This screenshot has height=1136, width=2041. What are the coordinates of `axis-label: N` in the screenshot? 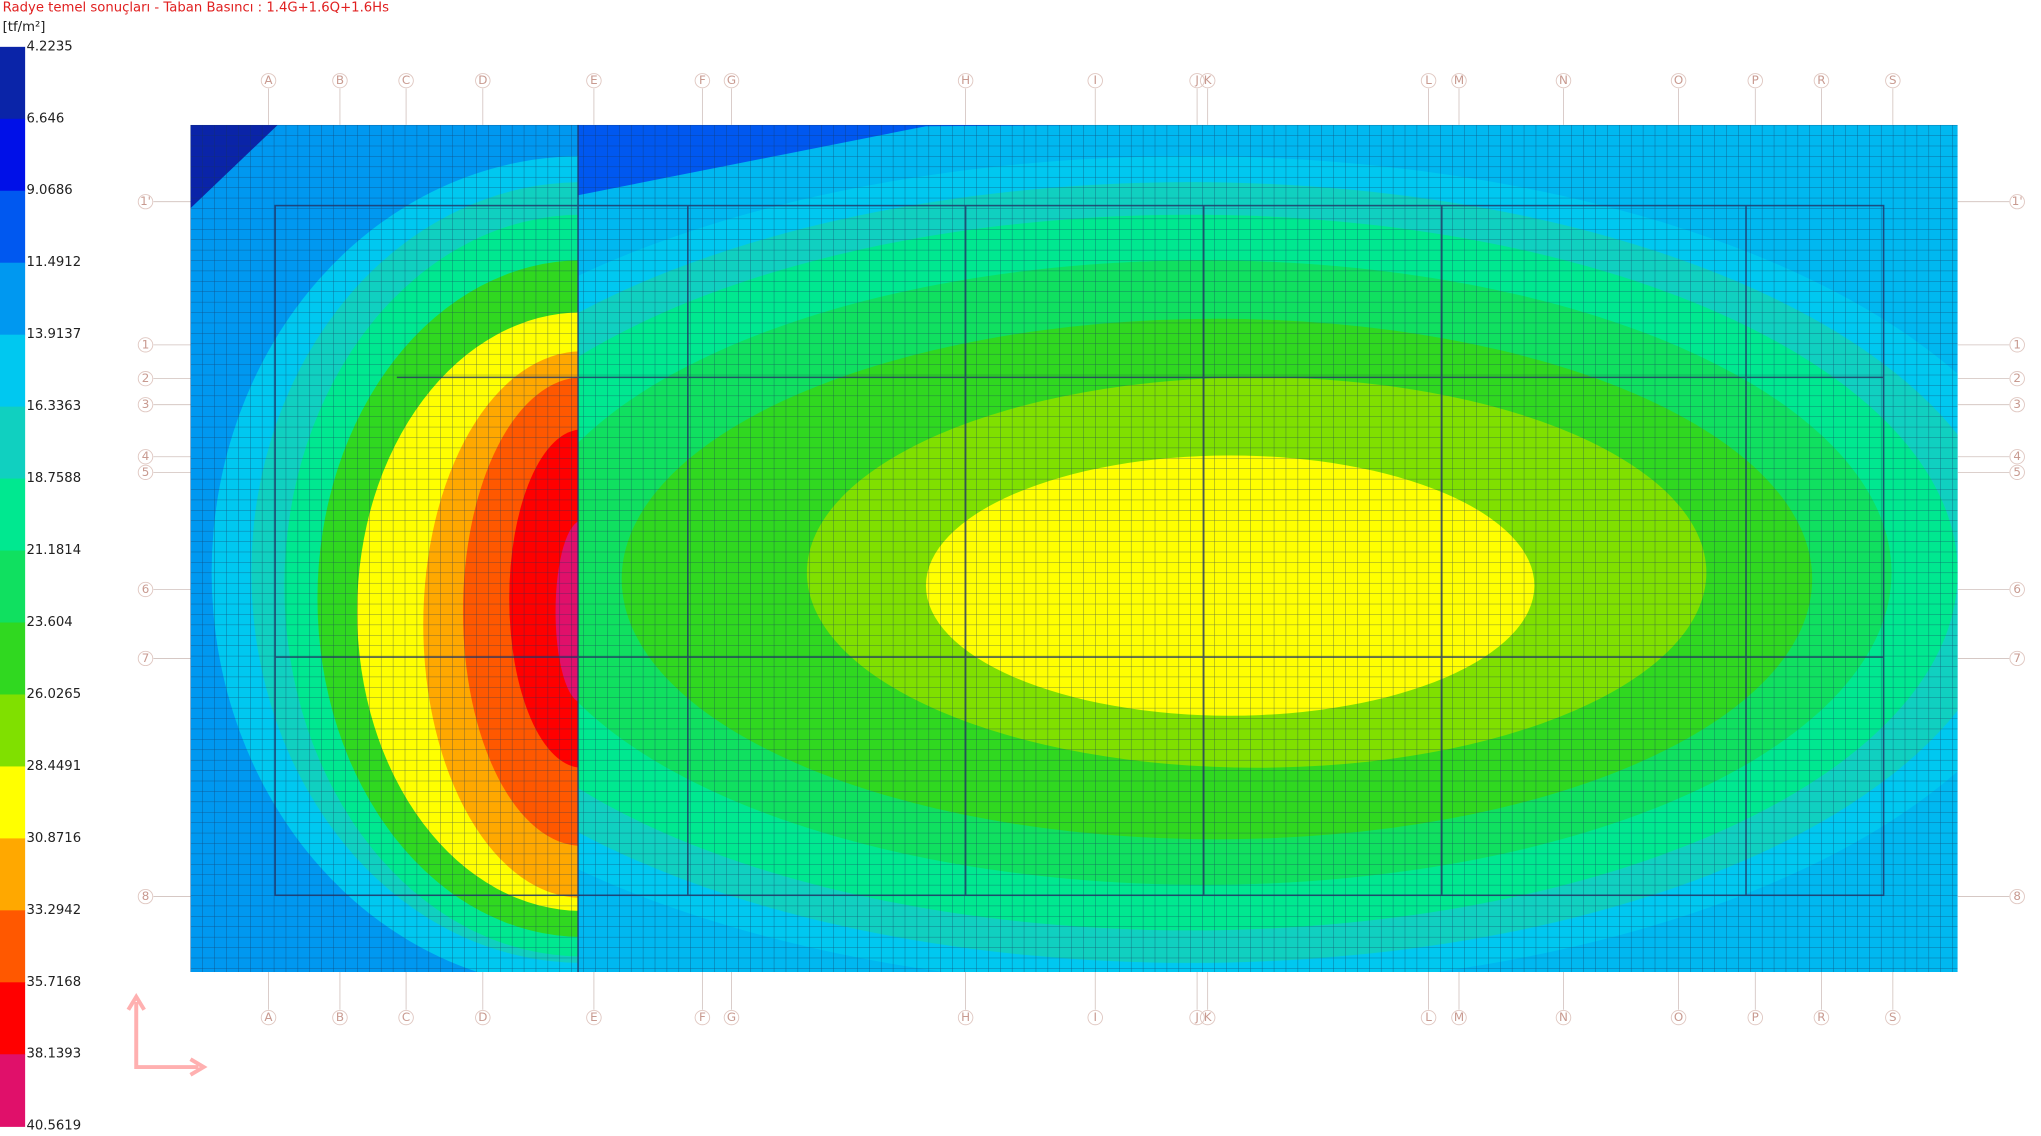 It's located at (1563, 80).